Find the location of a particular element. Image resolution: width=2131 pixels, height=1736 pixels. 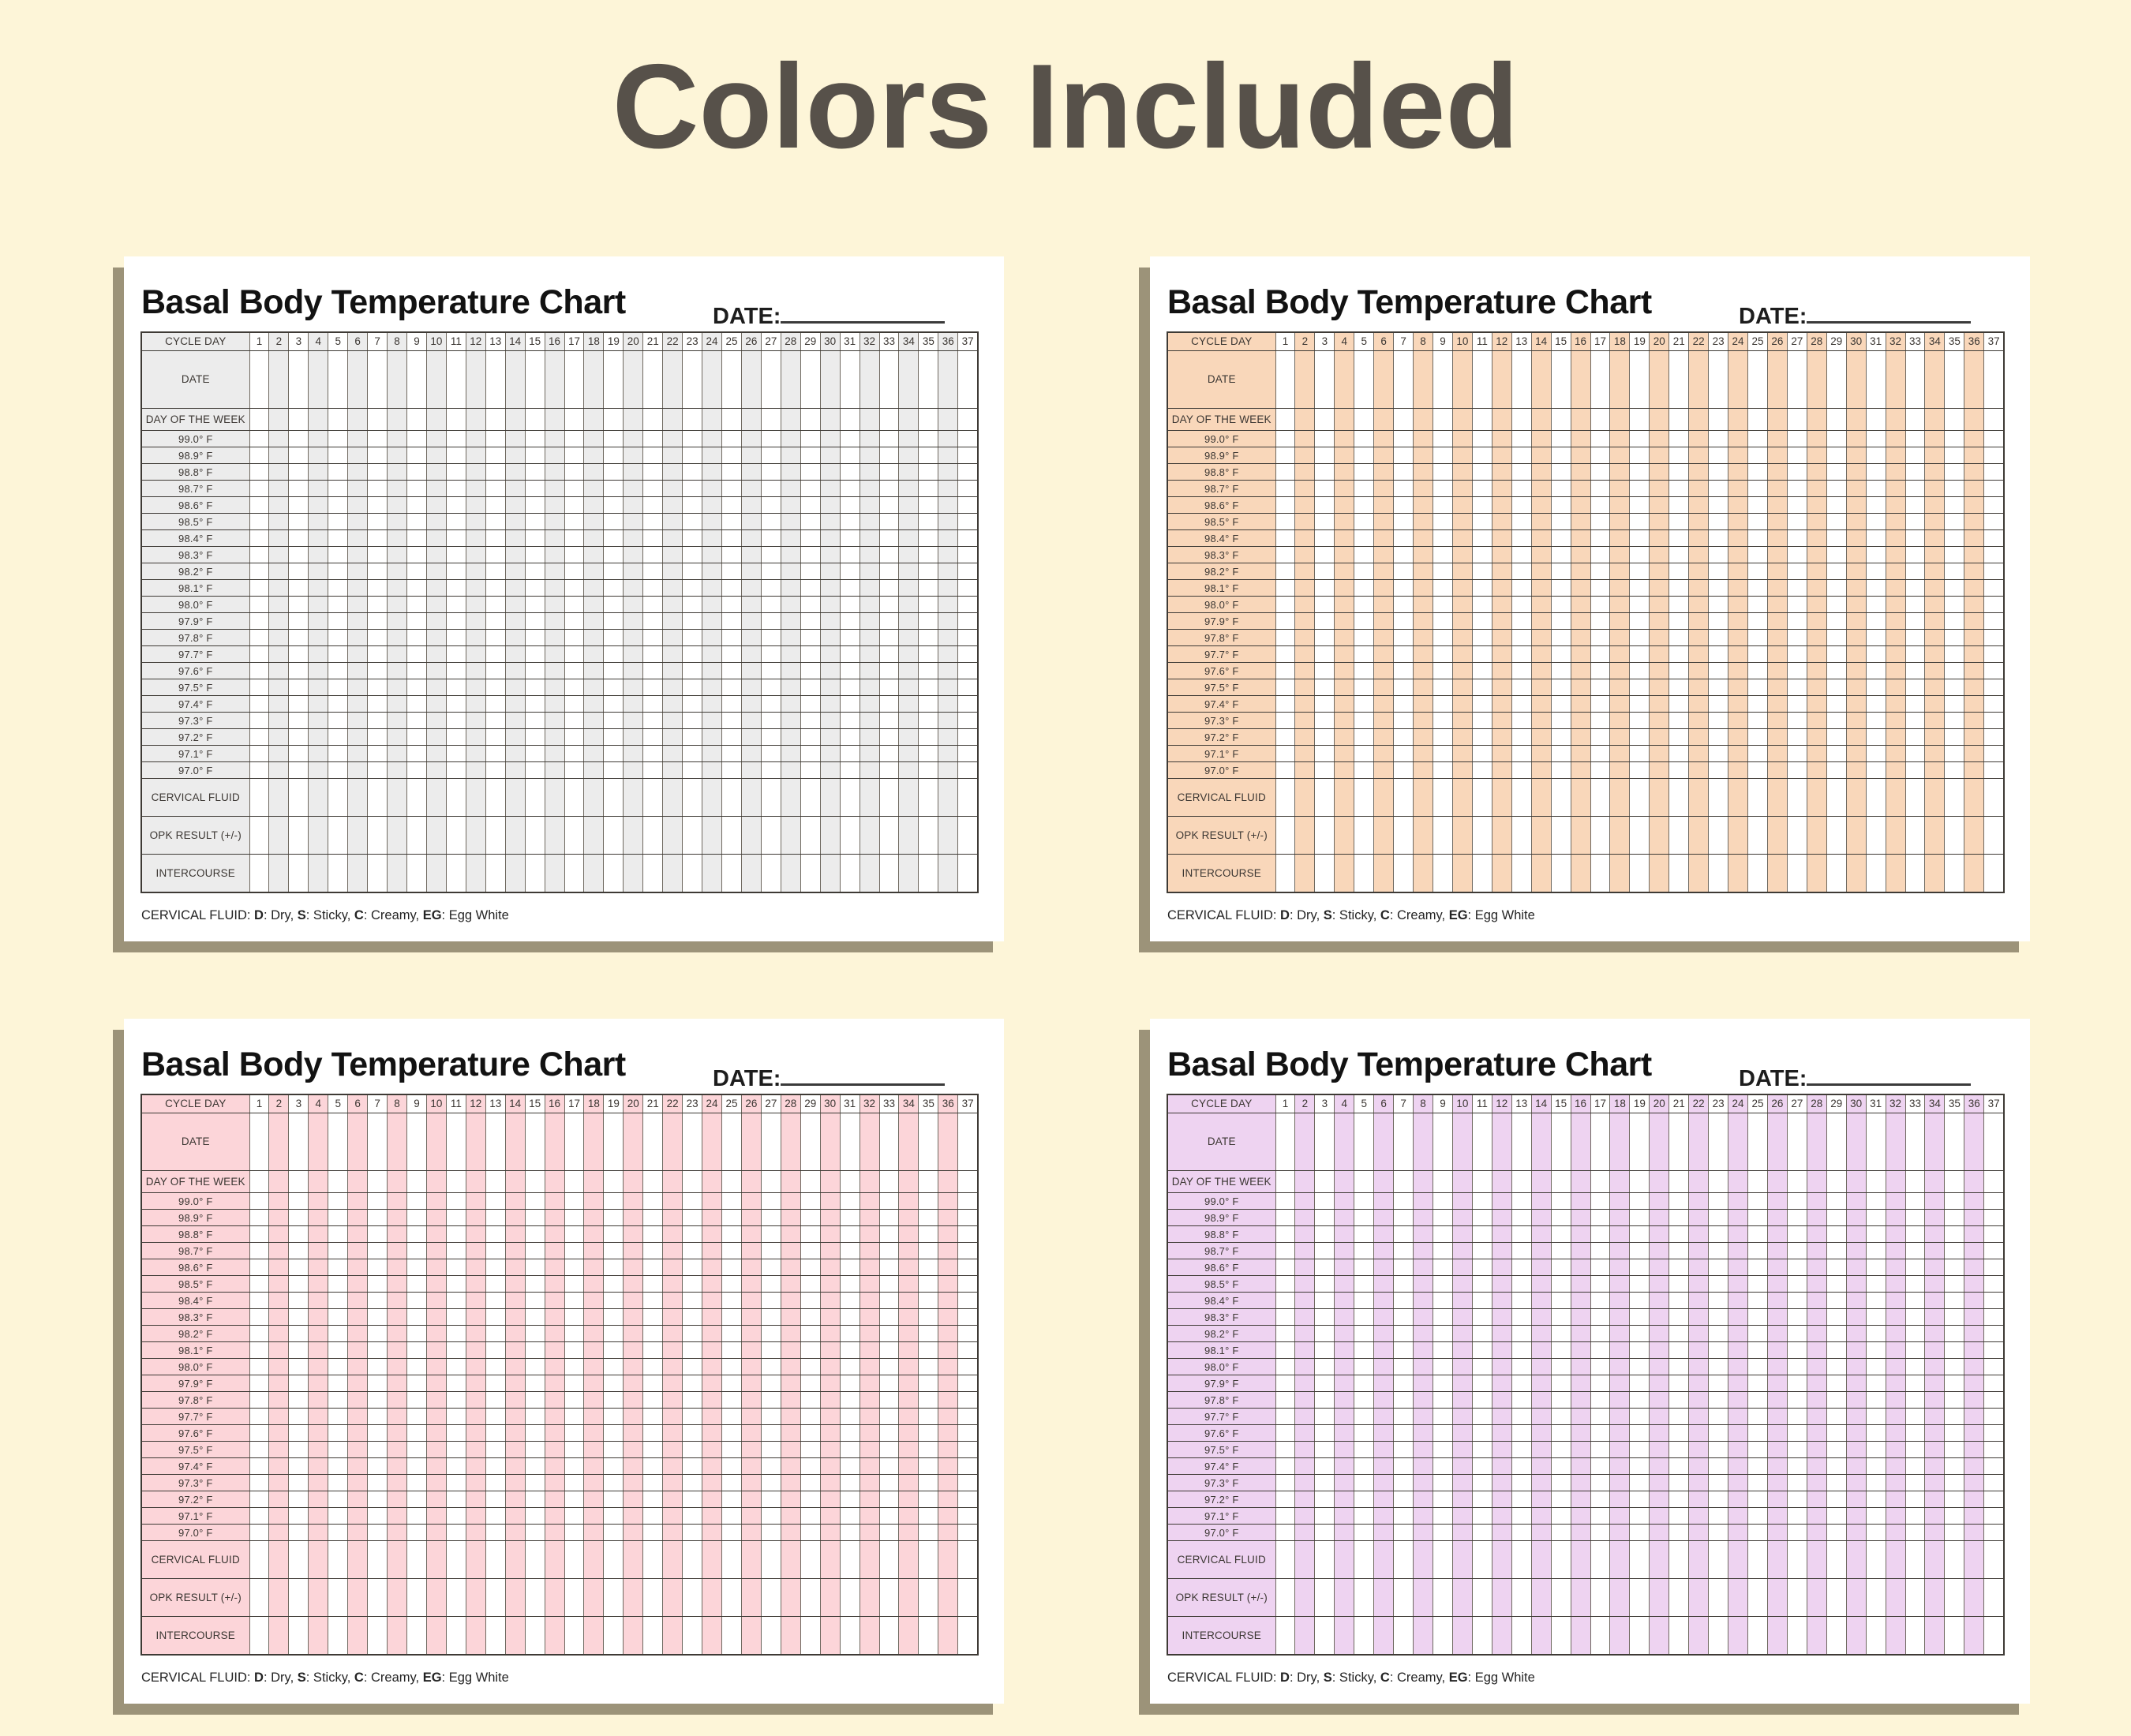

table-row: 97.0° F is located at coordinates (559, 1532).